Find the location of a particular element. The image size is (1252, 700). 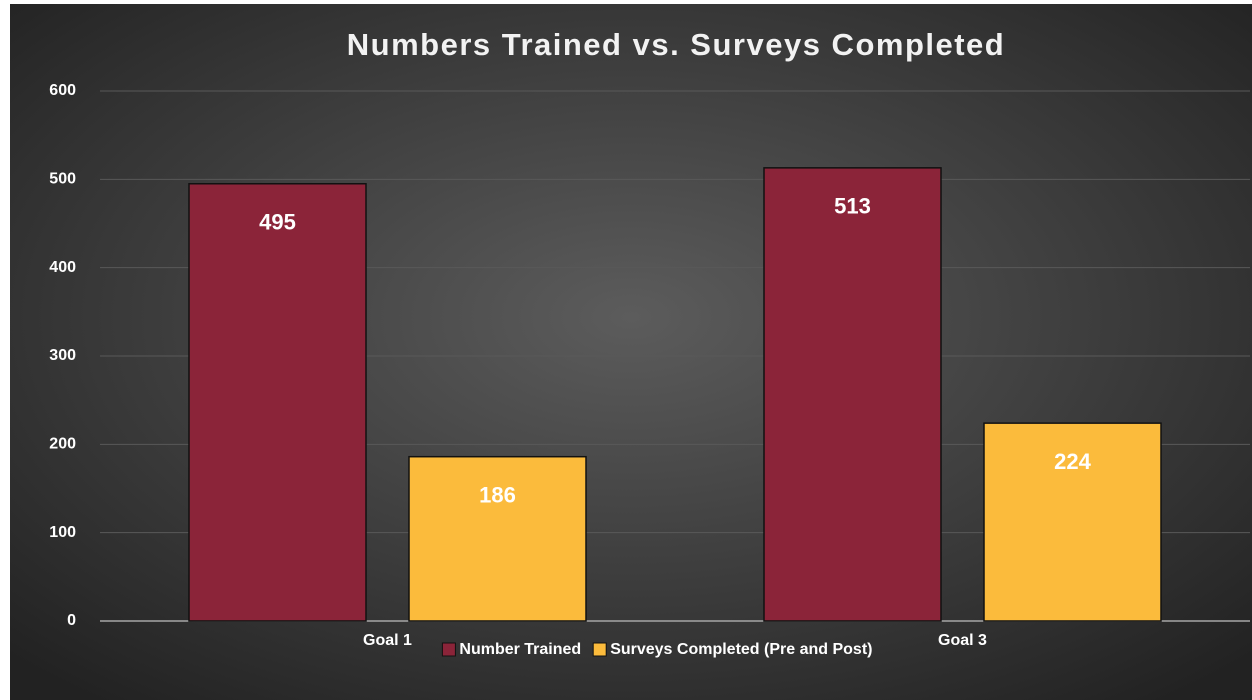

y-tick-label: 500 is located at coordinates (62, 179).